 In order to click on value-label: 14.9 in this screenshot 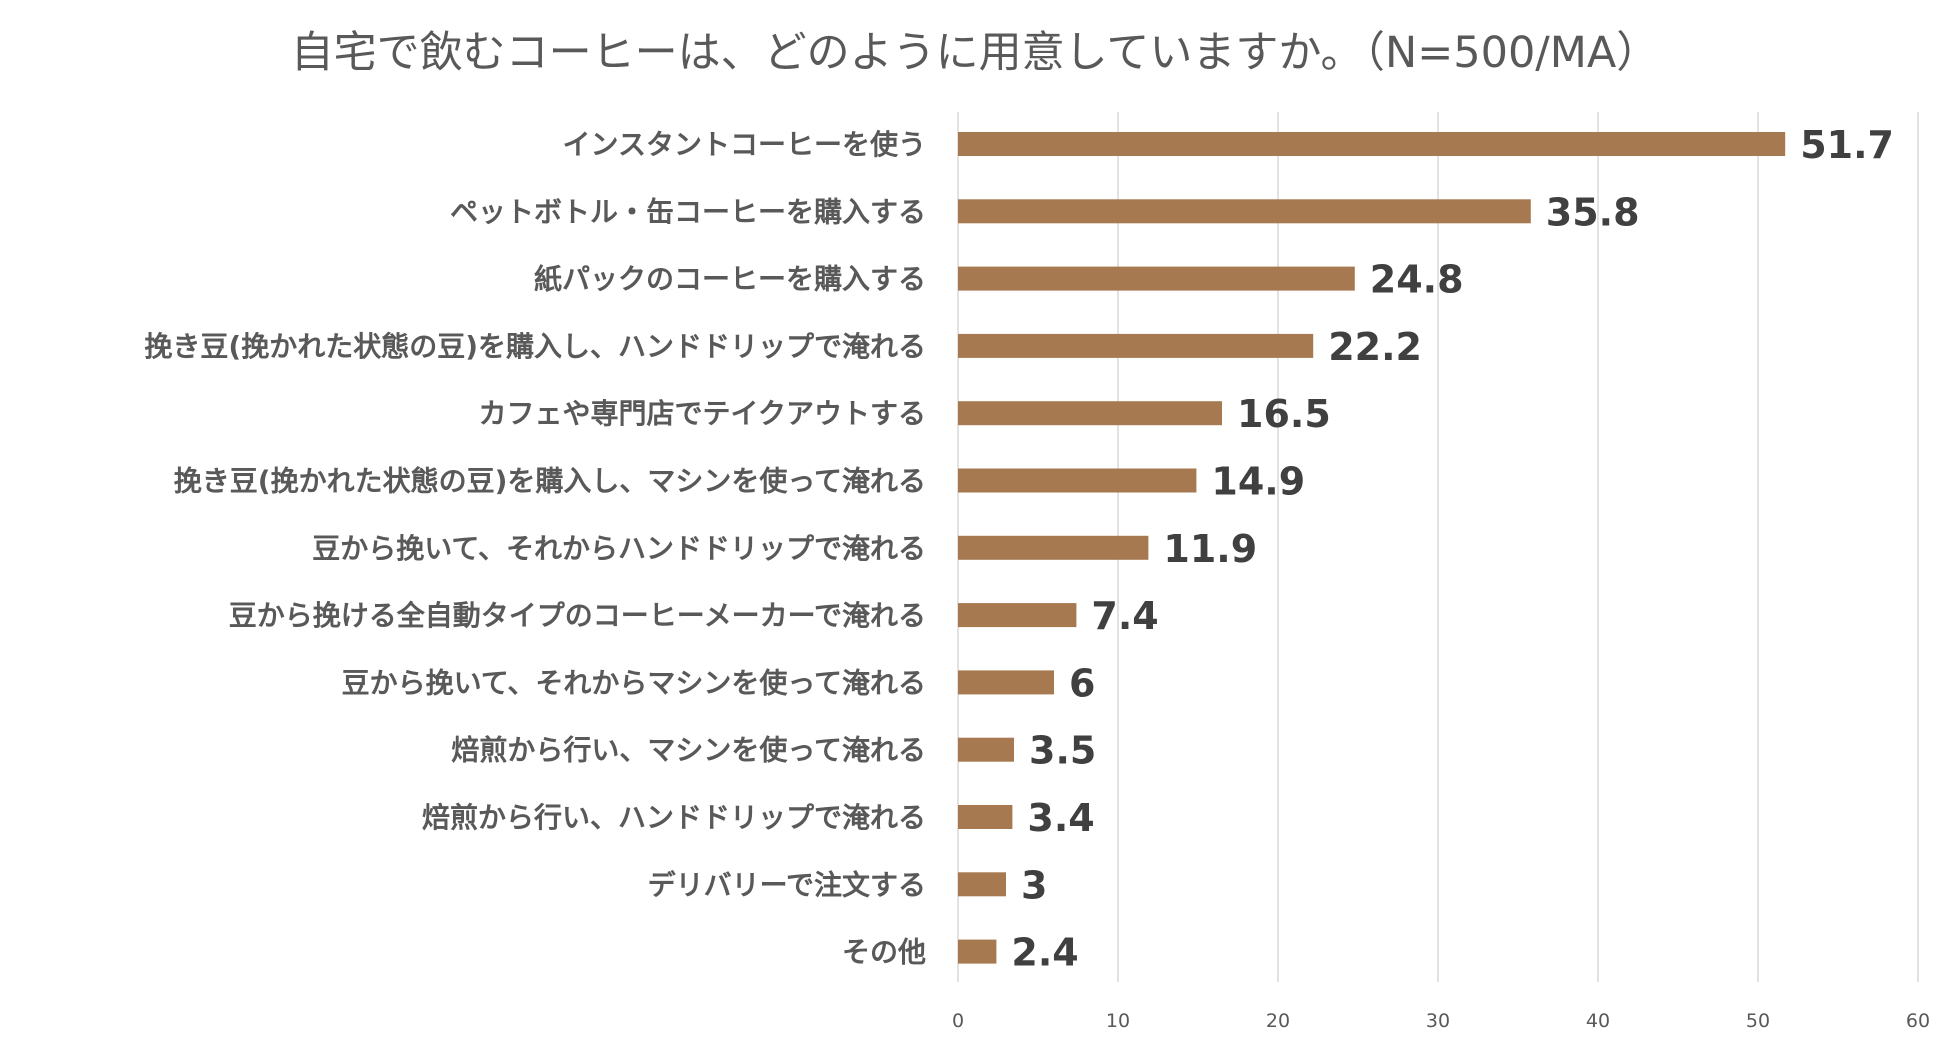, I will do `click(1258, 482)`.